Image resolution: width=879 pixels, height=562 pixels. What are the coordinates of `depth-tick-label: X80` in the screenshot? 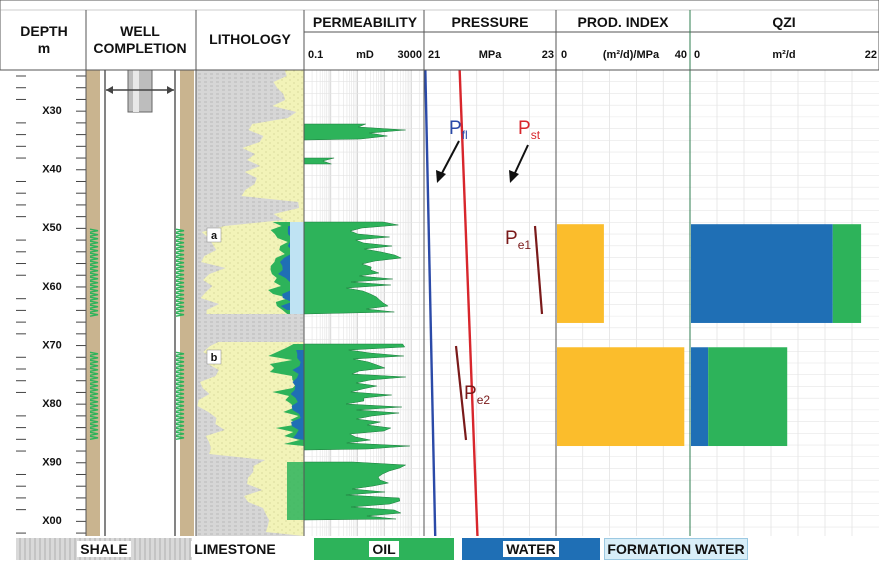 It's located at (52, 404).